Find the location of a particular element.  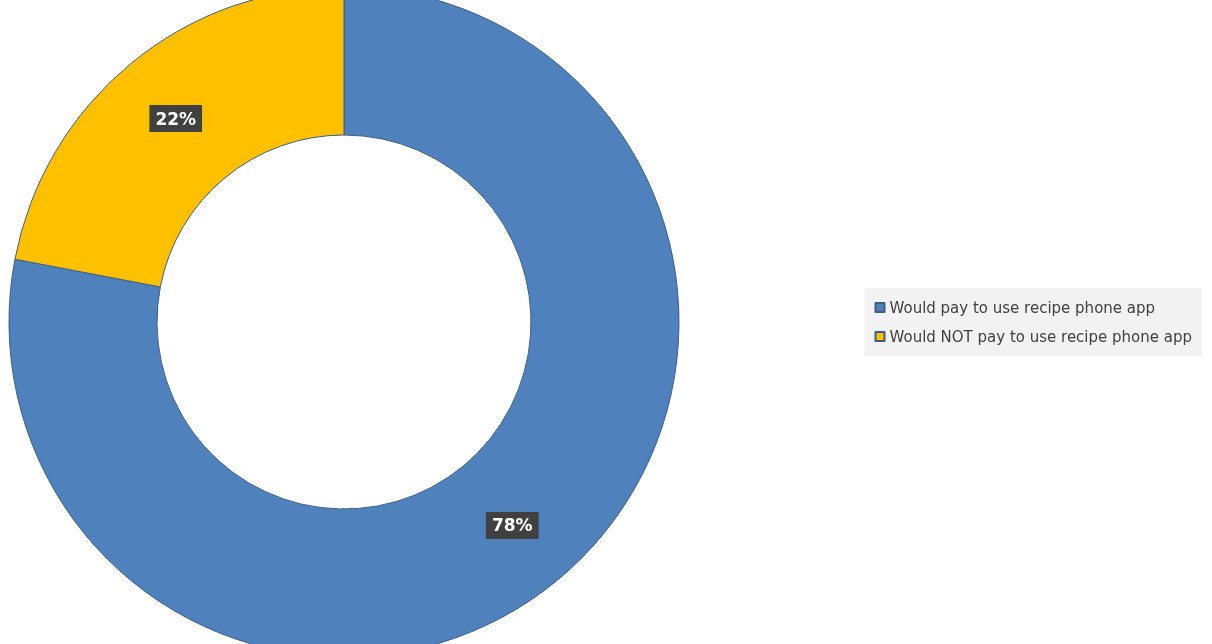

legend-label: Would NOT pay to use recipe phone app is located at coordinates (1040, 336).